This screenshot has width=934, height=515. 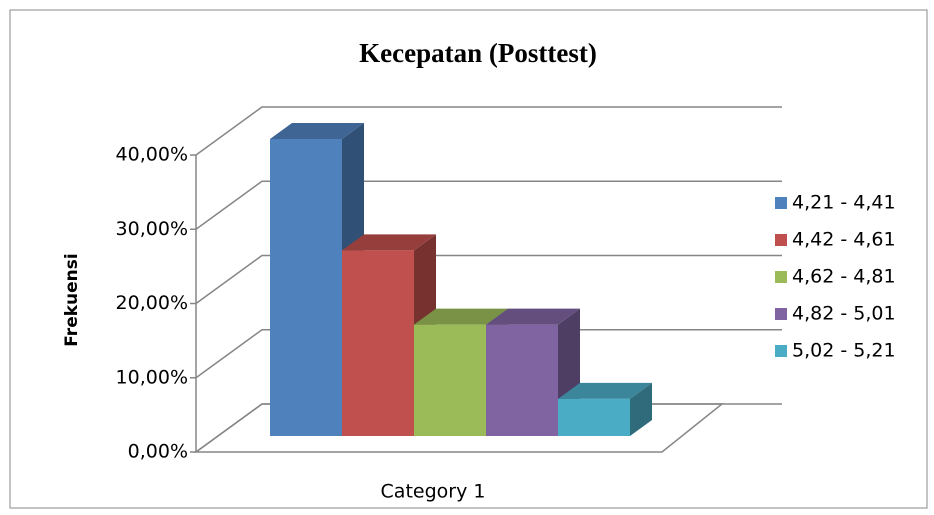 What do you see at coordinates (478, 53) in the screenshot?
I see `chart-title: Kecepatan (Posttest)` at bounding box center [478, 53].